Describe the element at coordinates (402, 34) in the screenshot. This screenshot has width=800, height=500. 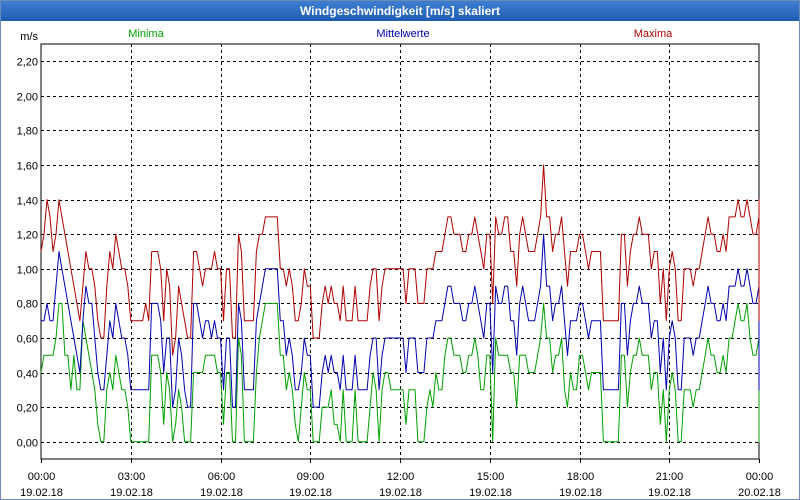
I see `legend-mittelwerte: Mittelwerte` at that location.